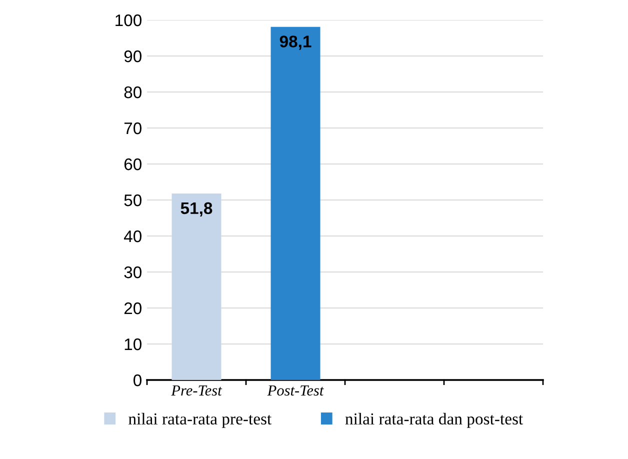 This screenshot has height=459, width=628. I want to click on y-tick-label: 50, so click(133, 200).